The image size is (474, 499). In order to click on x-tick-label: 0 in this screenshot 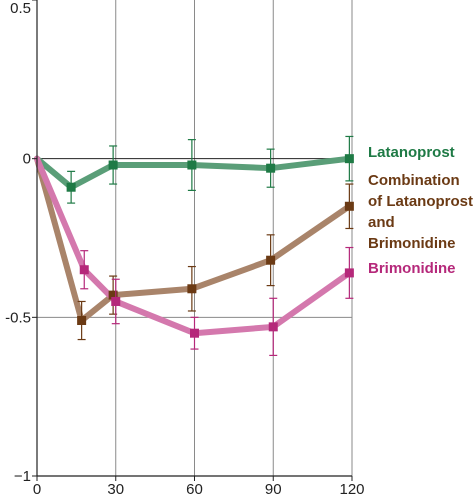, I will do `click(37, 489)`.